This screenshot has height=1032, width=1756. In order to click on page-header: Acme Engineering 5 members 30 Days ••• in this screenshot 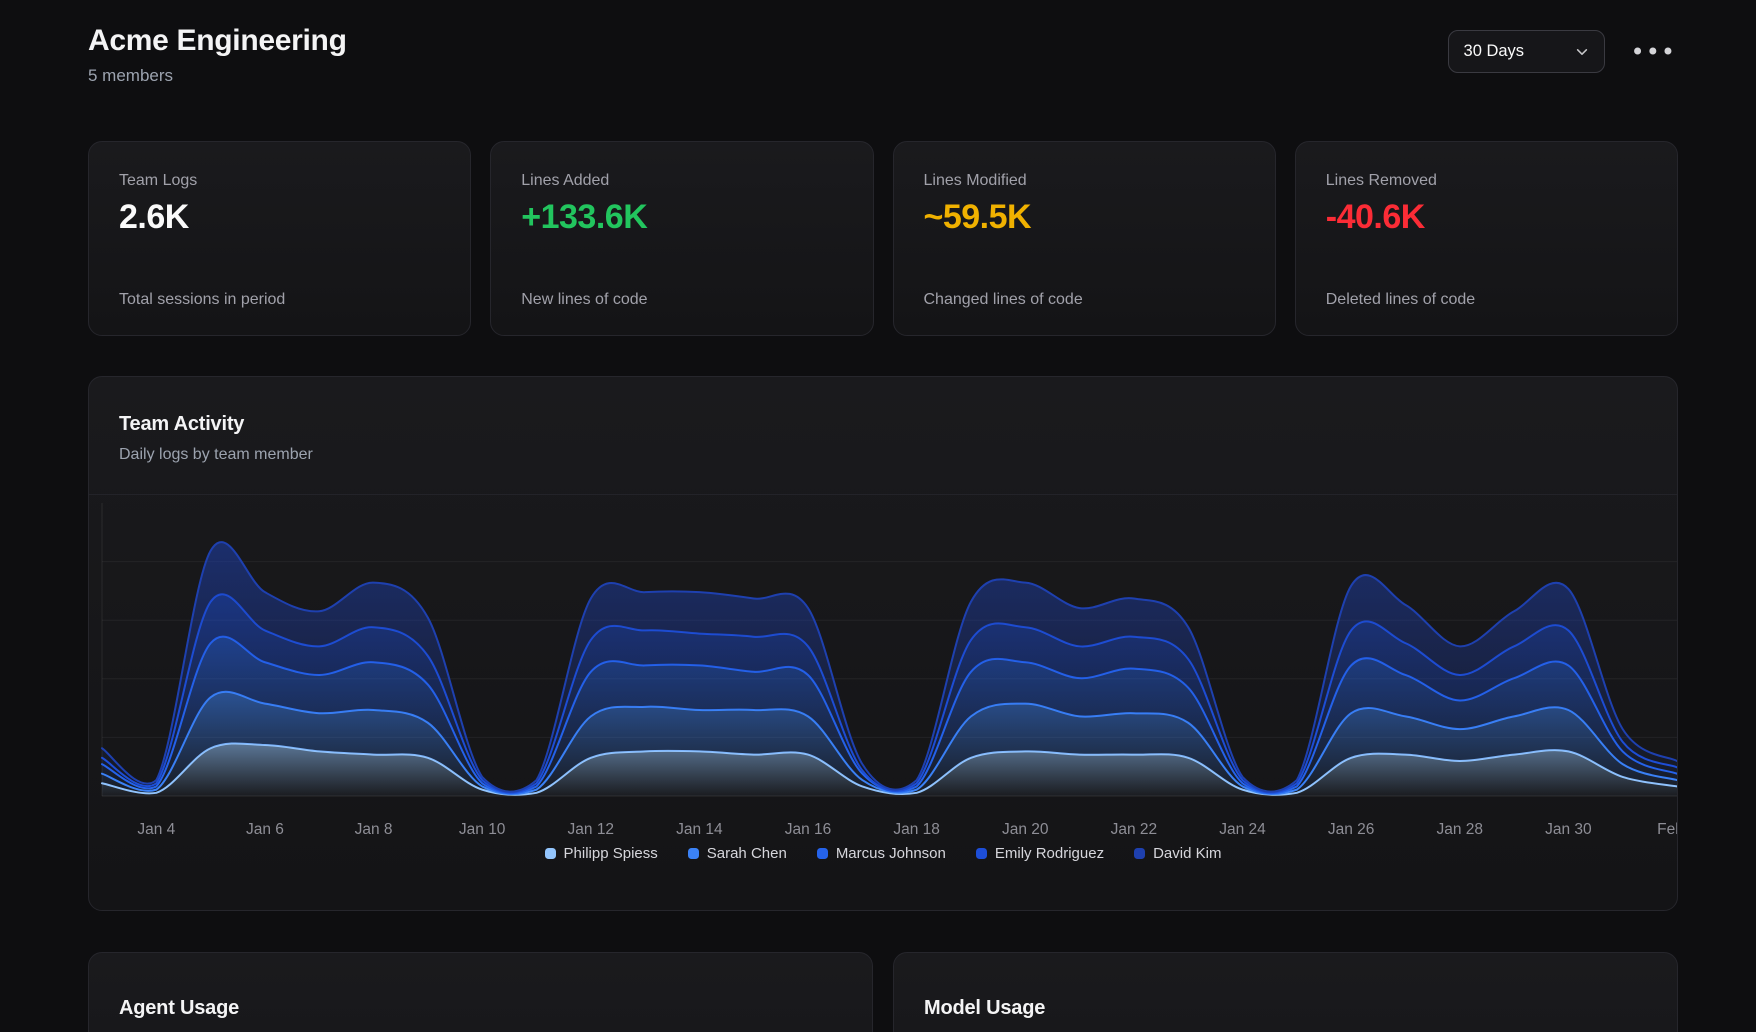, I will do `click(883, 55)`.